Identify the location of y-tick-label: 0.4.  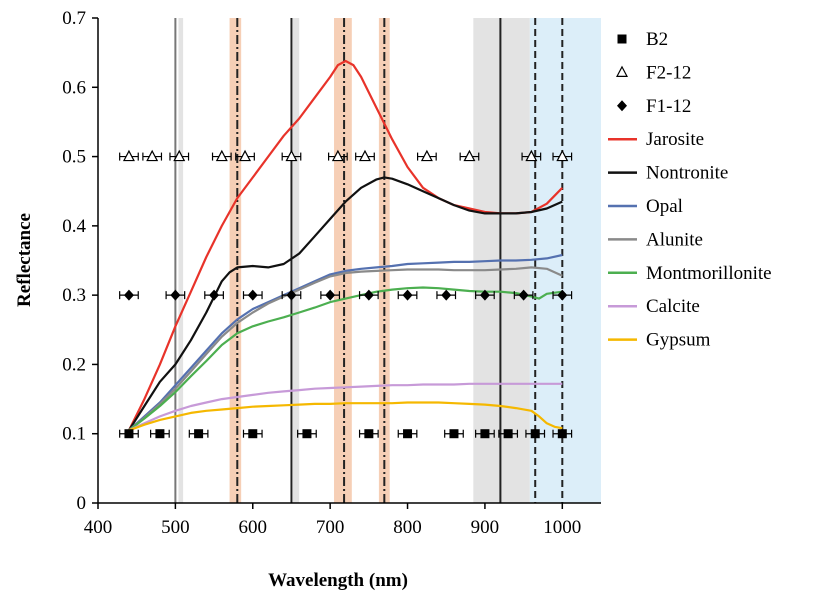
(74, 226).